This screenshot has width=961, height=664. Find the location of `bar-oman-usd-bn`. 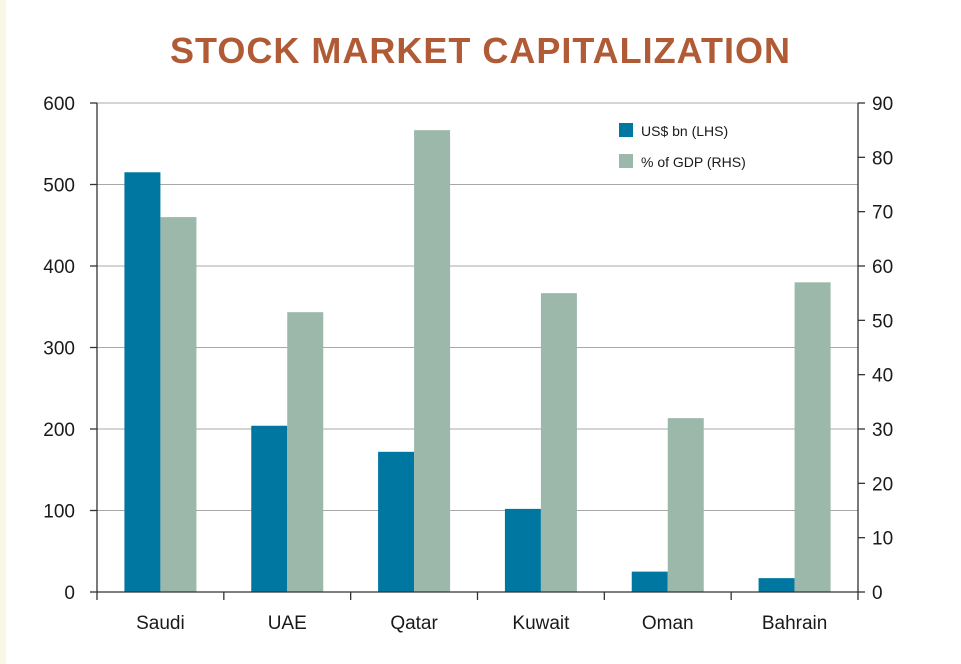

bar-oman-usd-bn is located at coordinates (649, 581).